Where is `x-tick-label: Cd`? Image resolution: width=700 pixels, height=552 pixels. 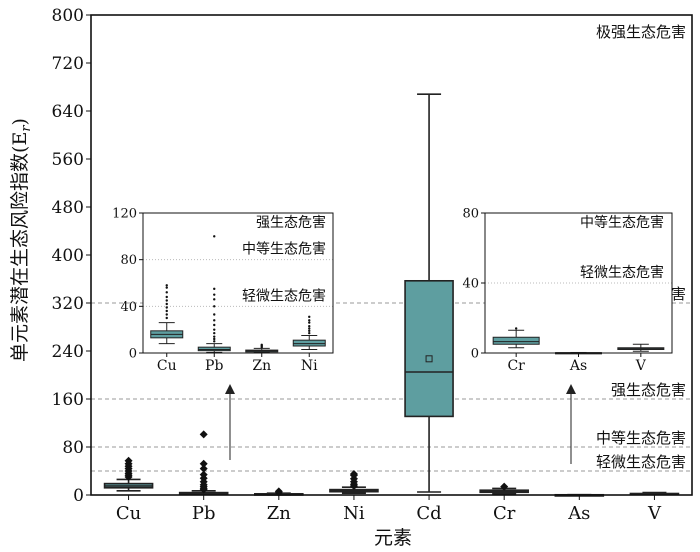
x-tick-label: Cd is located at coordinates (428, 513).